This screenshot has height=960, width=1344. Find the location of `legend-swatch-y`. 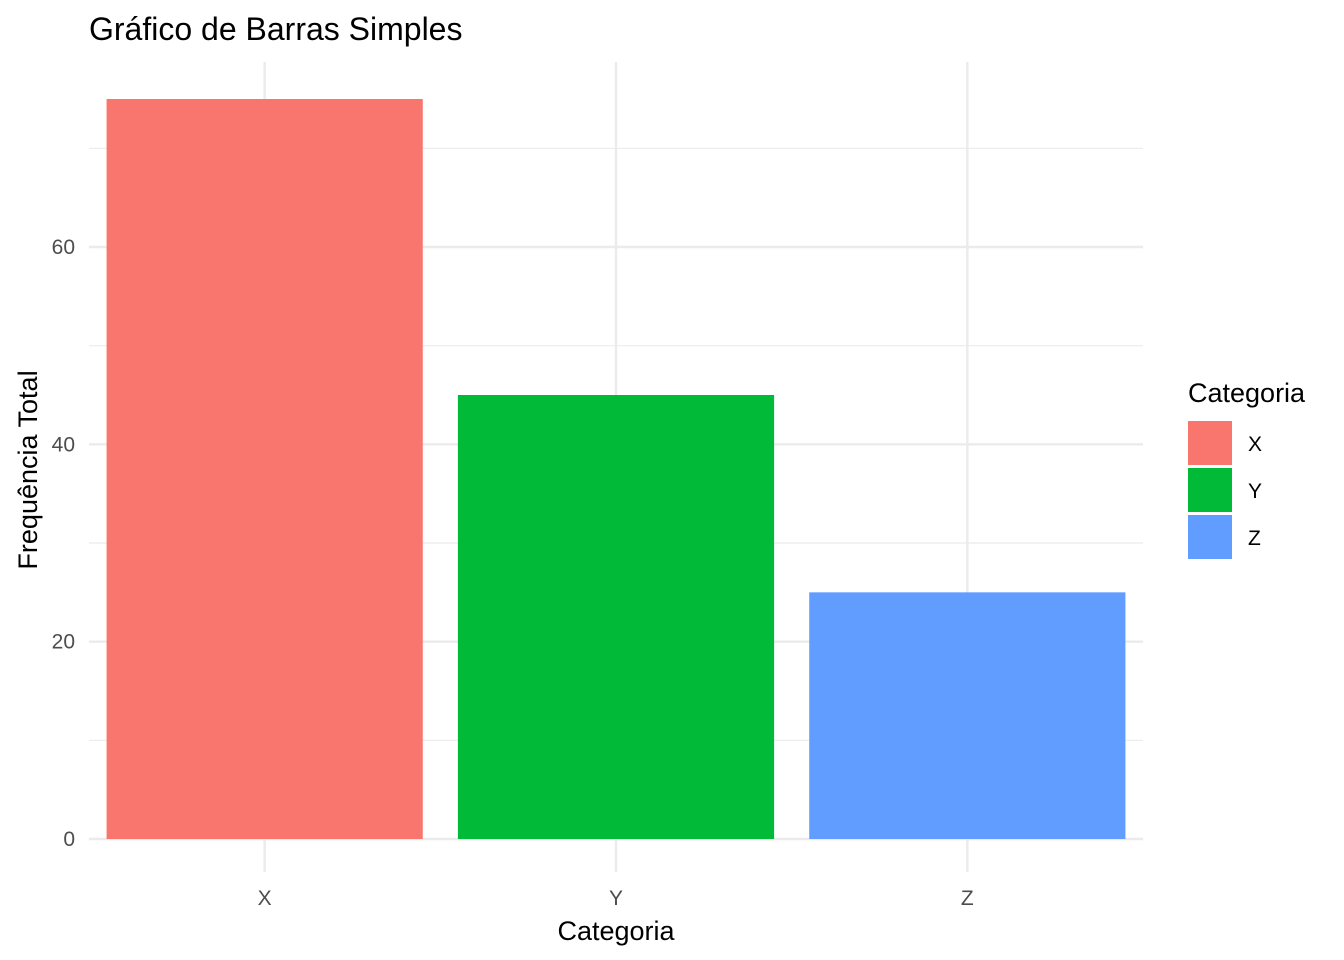

legend-swatch-y is located at coordinates (1210, 490).